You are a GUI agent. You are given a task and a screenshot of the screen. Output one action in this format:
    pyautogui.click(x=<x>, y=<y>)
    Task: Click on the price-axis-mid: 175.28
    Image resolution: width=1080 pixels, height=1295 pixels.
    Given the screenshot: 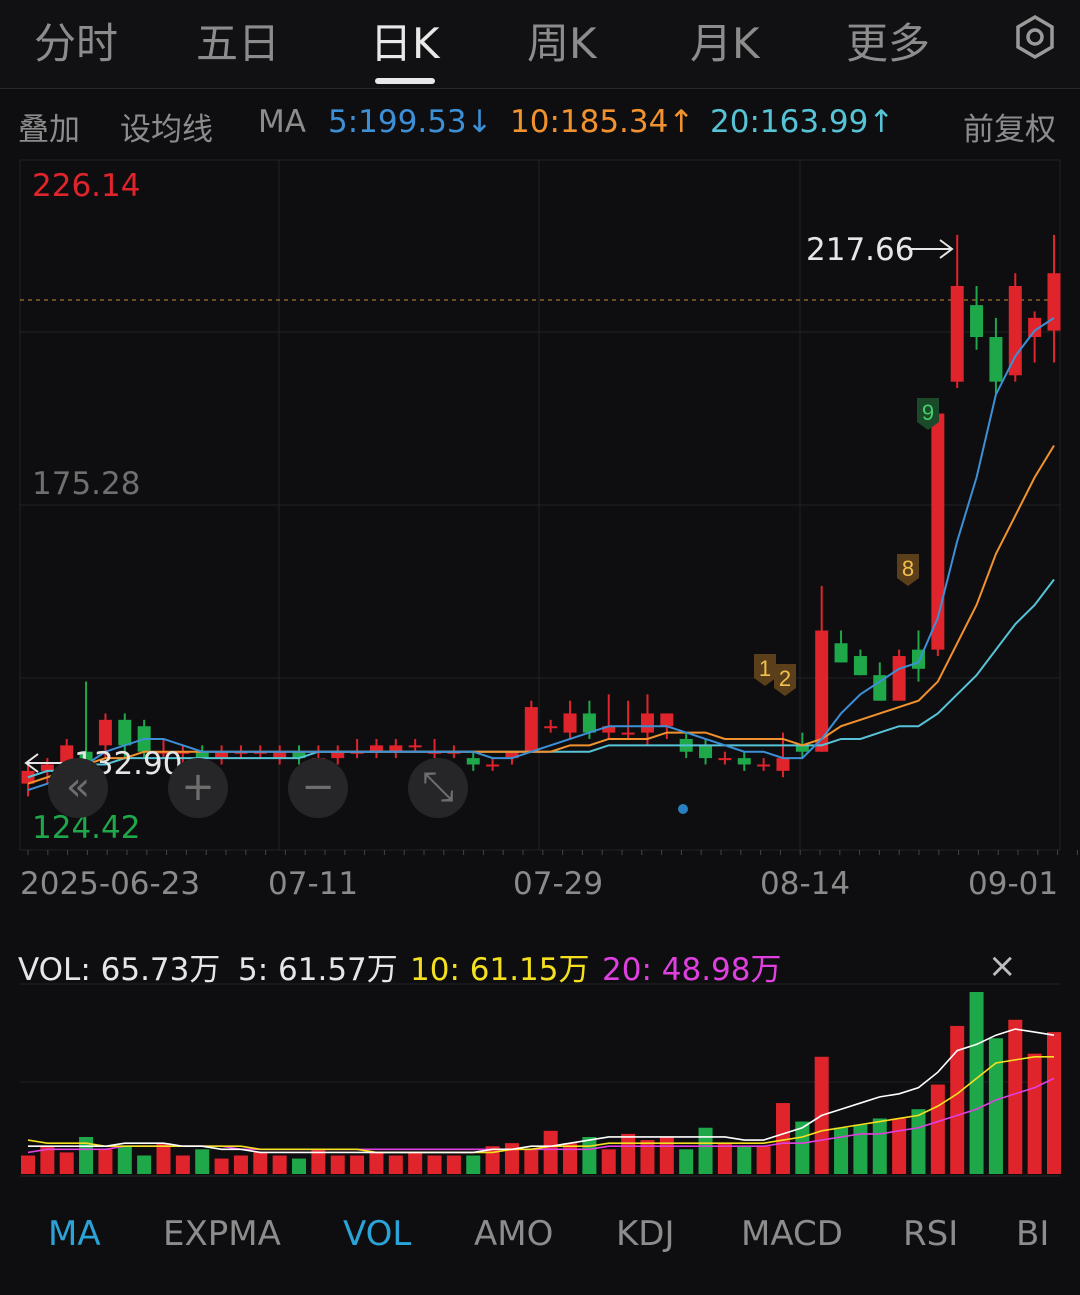 What is the action you would take?
    pyautogui.click(x=86, y=484)
    